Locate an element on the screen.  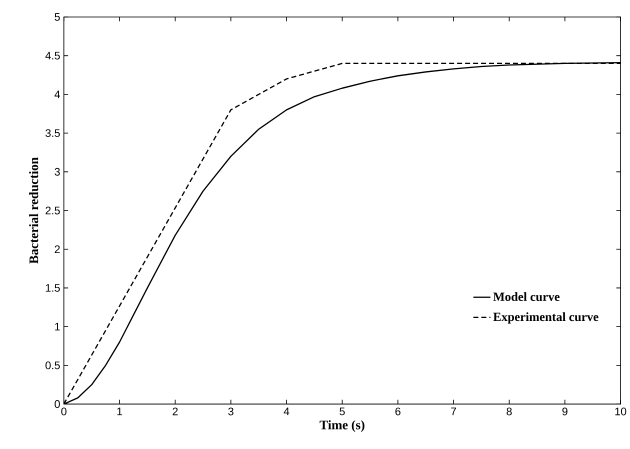
x-tick-label: 10 is located at coordinates (620, 412).